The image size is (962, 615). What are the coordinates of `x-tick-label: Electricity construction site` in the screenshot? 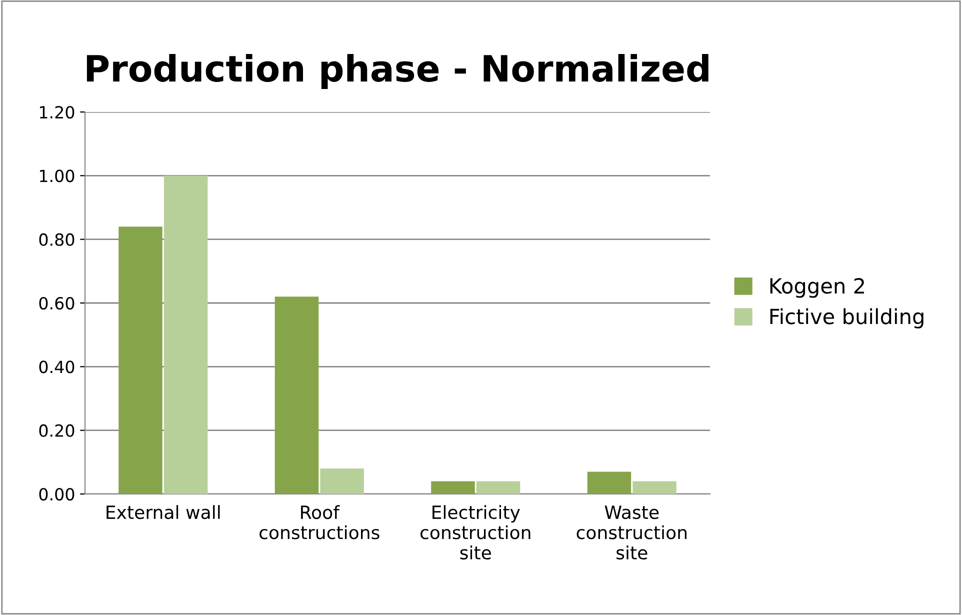 It's located at (475, 532).